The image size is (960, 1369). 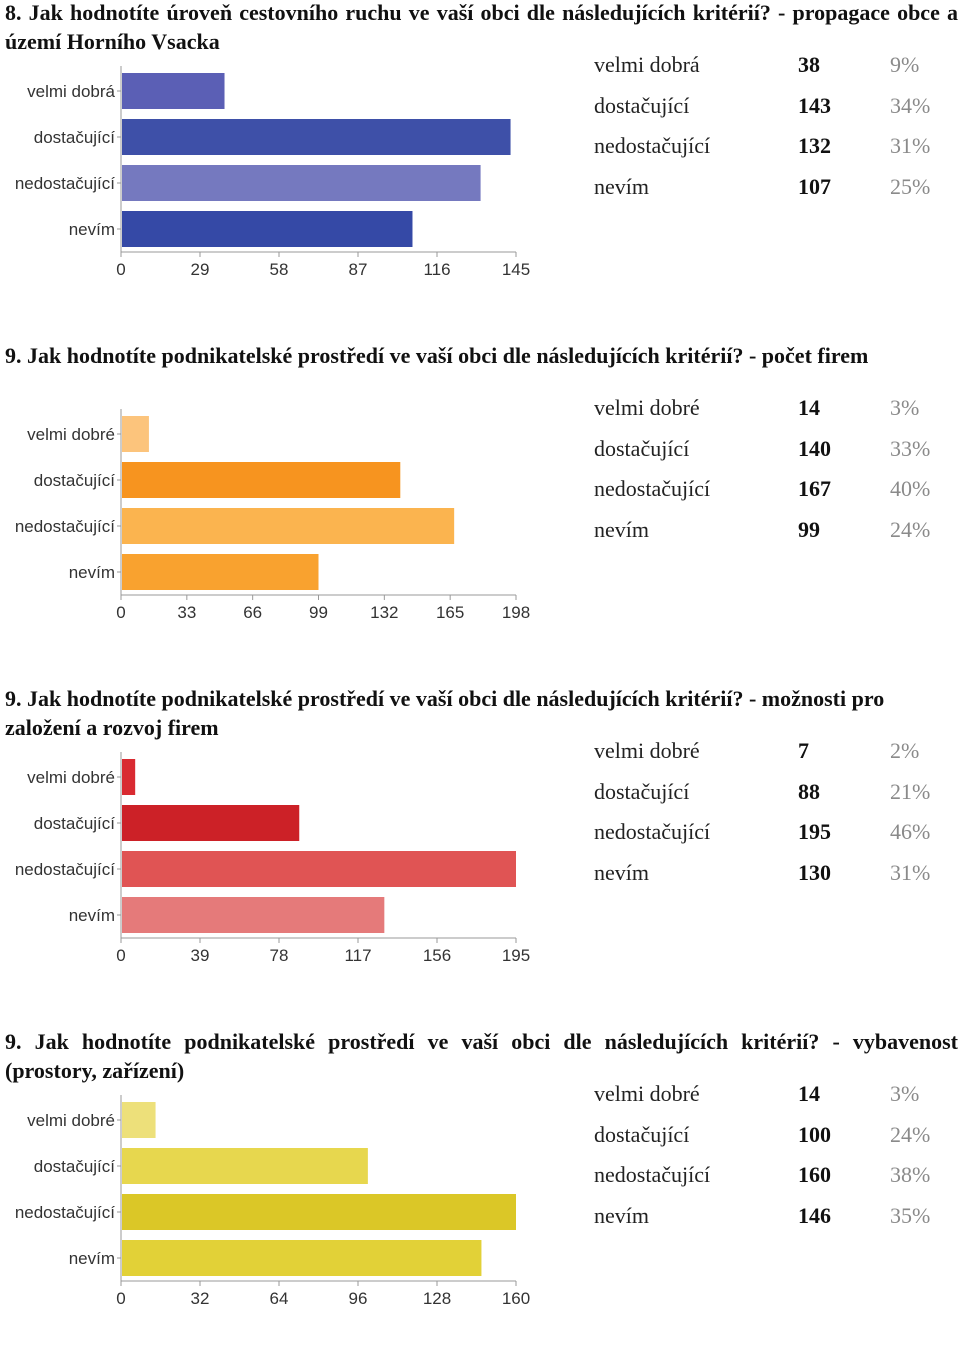 What do you see at coordinates (774, 456) in the screenshot?
I see `stats-row: dostačující 140 33%` at bounding box center [774, 456].